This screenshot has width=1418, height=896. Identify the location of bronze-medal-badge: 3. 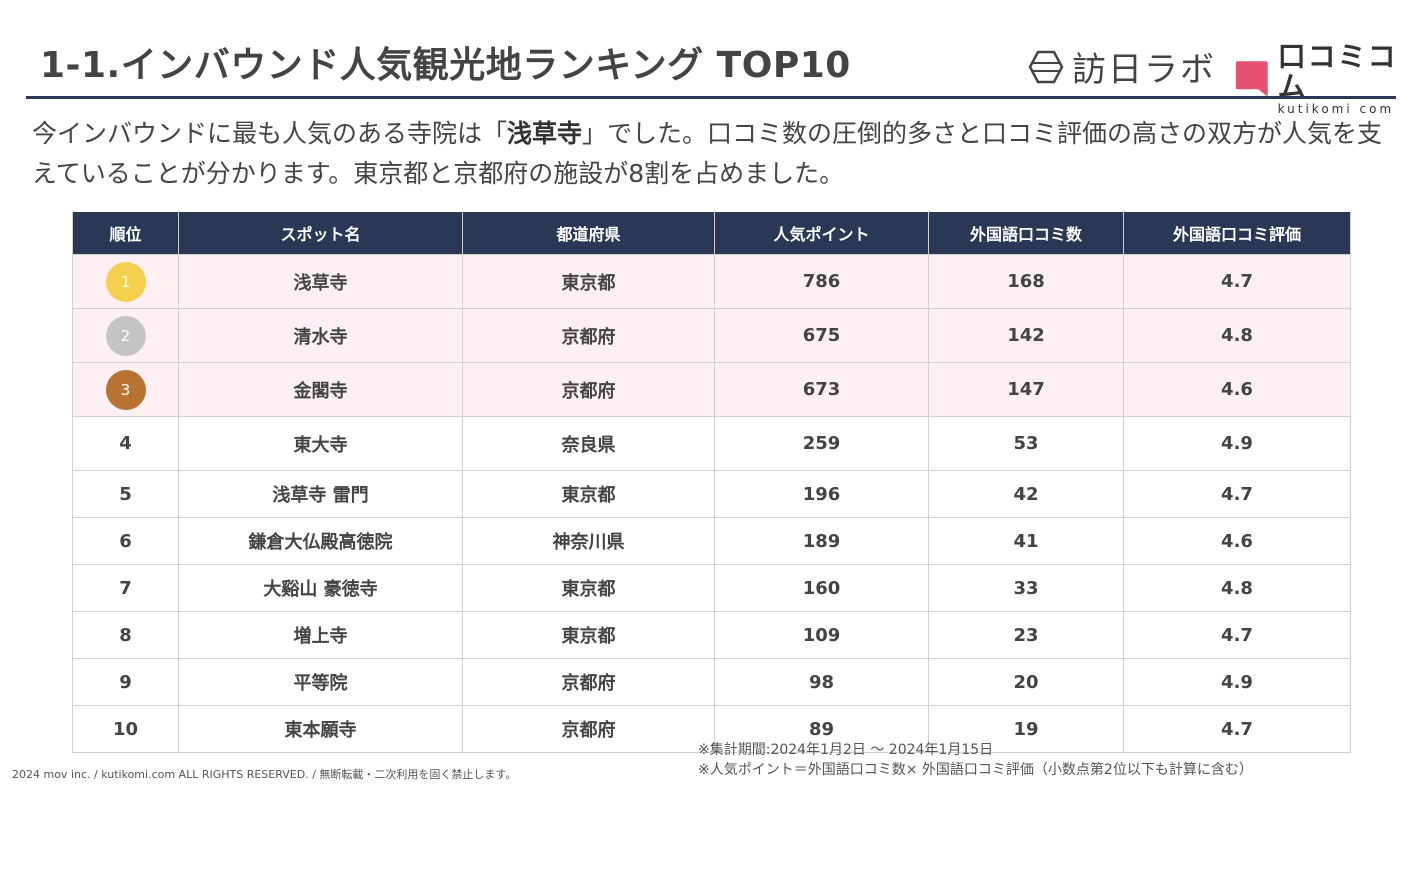
(125, 389).